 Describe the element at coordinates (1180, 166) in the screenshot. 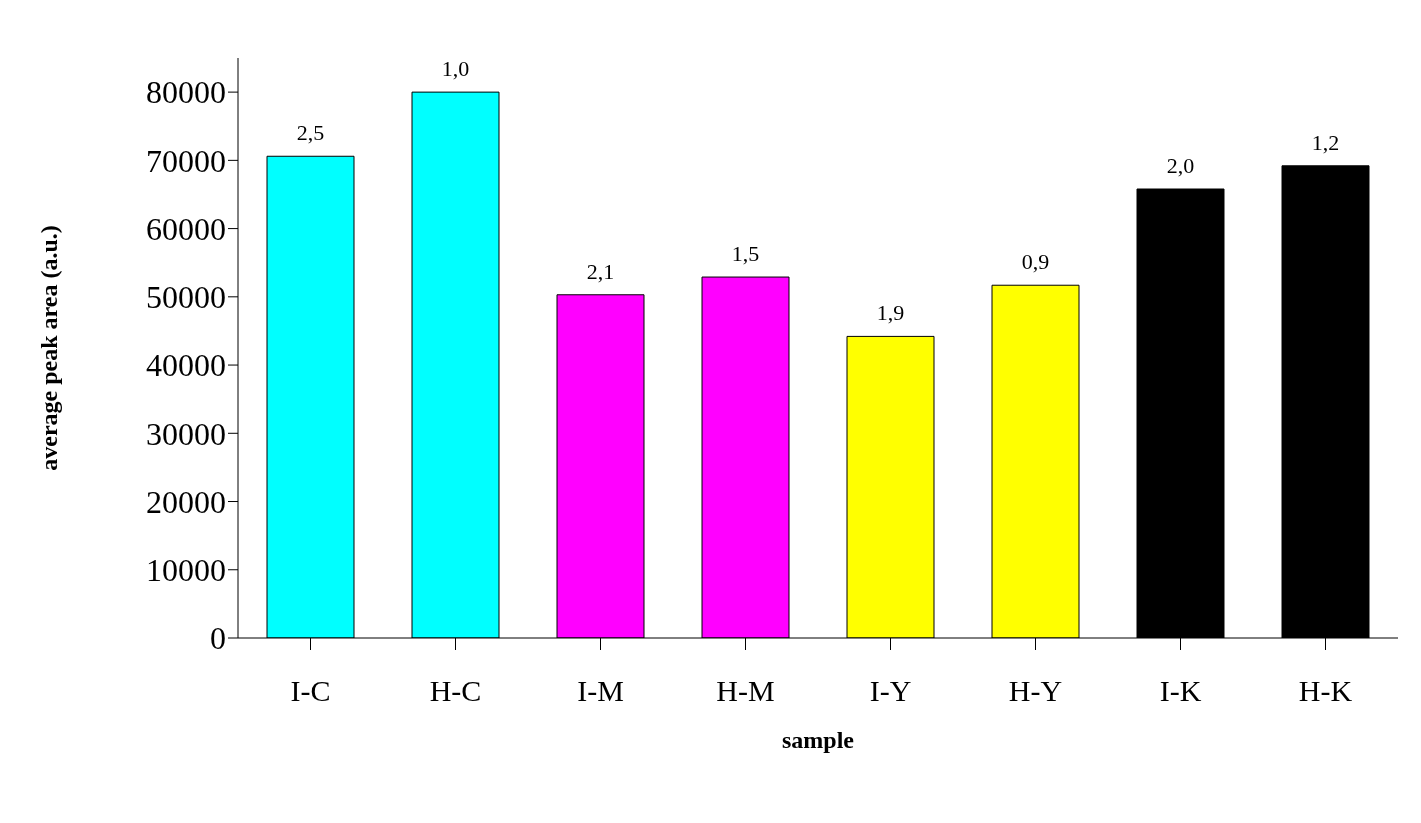

I see `annotation: 2,0` at that location.